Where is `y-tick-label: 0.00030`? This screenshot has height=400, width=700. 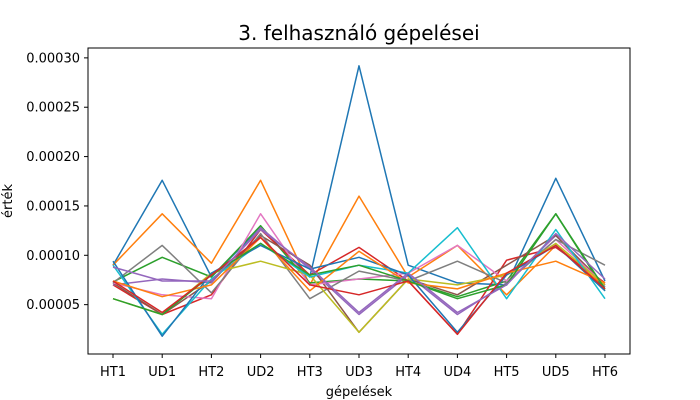 y-tick-label: 0.00030 is located at coordinates (53, 58).